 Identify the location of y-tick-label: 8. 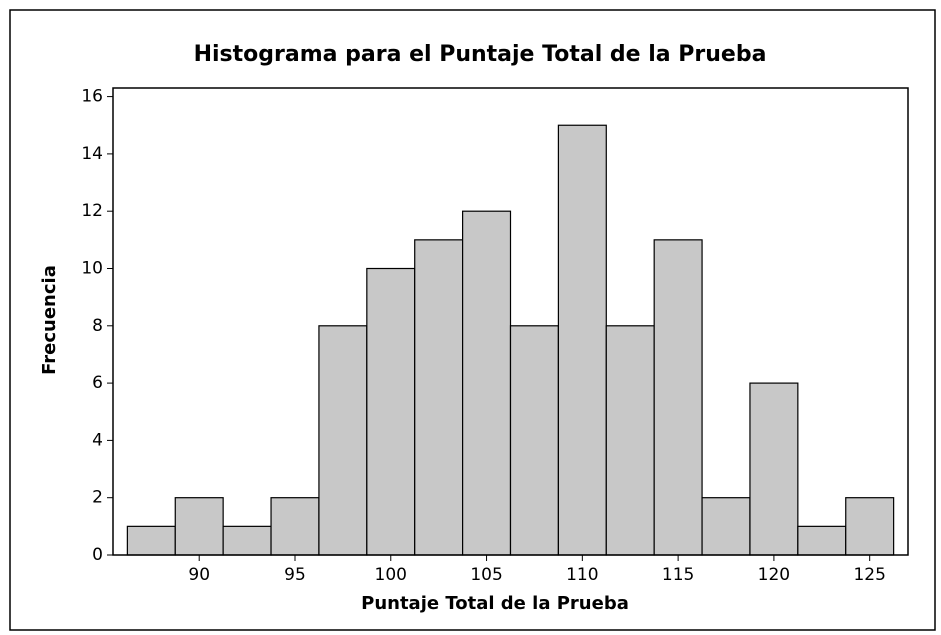
(97, 326).